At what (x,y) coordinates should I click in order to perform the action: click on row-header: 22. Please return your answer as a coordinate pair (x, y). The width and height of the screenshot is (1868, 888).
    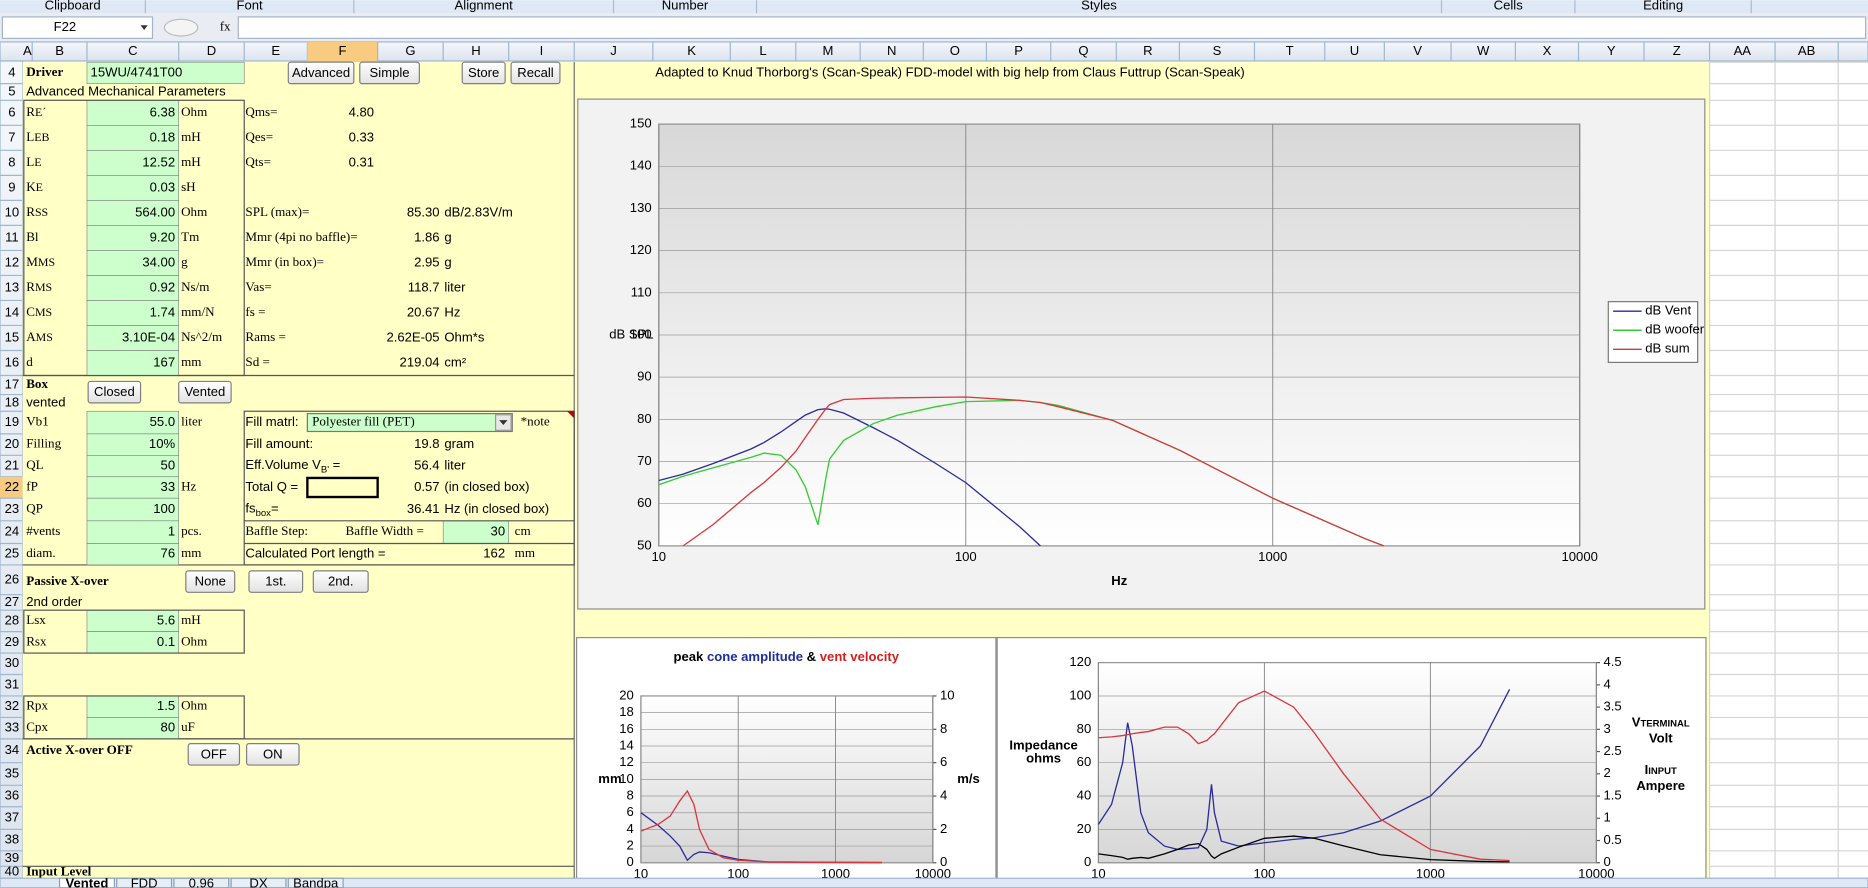
    Looking at the image, I should click on (12, 486).